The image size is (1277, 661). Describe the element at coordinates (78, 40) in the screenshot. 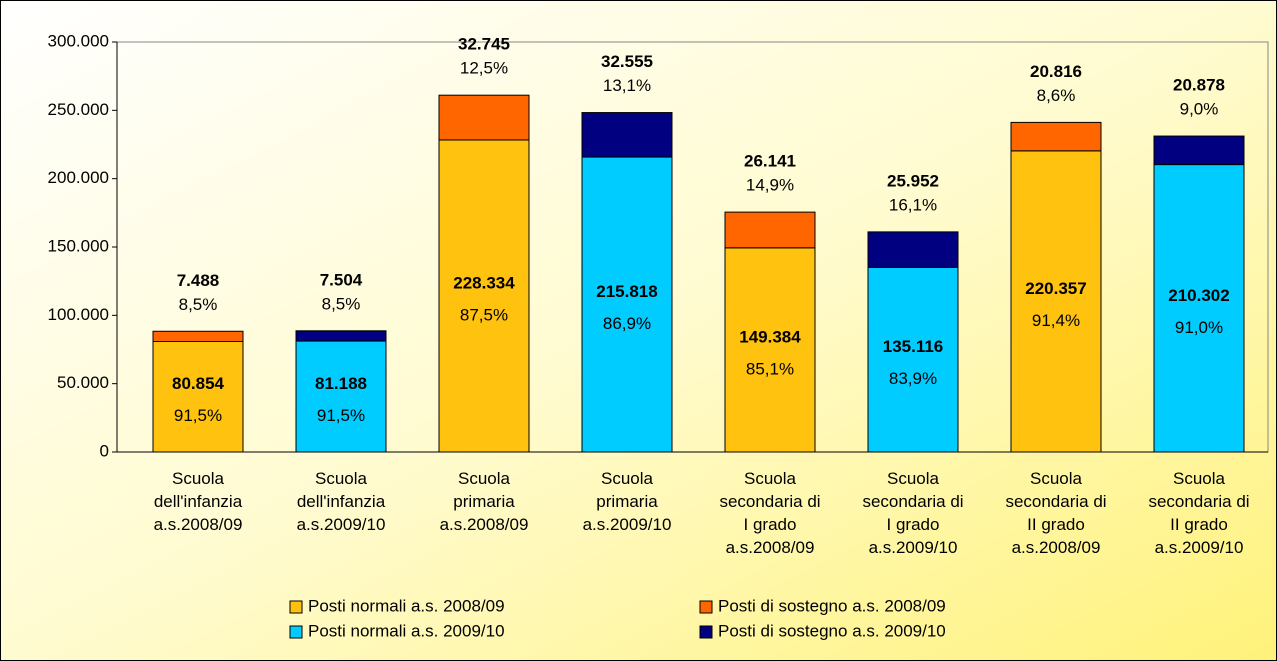

I see `y-tick-label: 300.000` at that location.